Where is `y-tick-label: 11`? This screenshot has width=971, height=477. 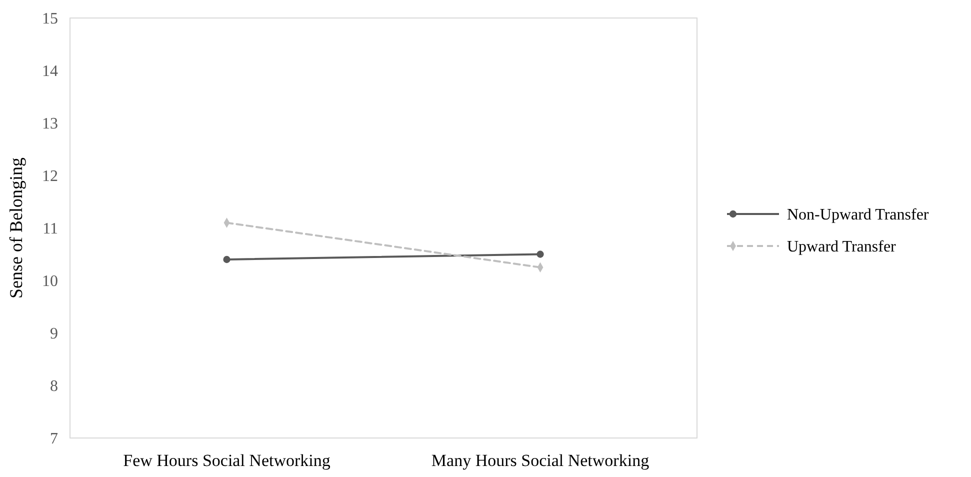
y-tick-label: 11 is located at coordinates (50, 229).